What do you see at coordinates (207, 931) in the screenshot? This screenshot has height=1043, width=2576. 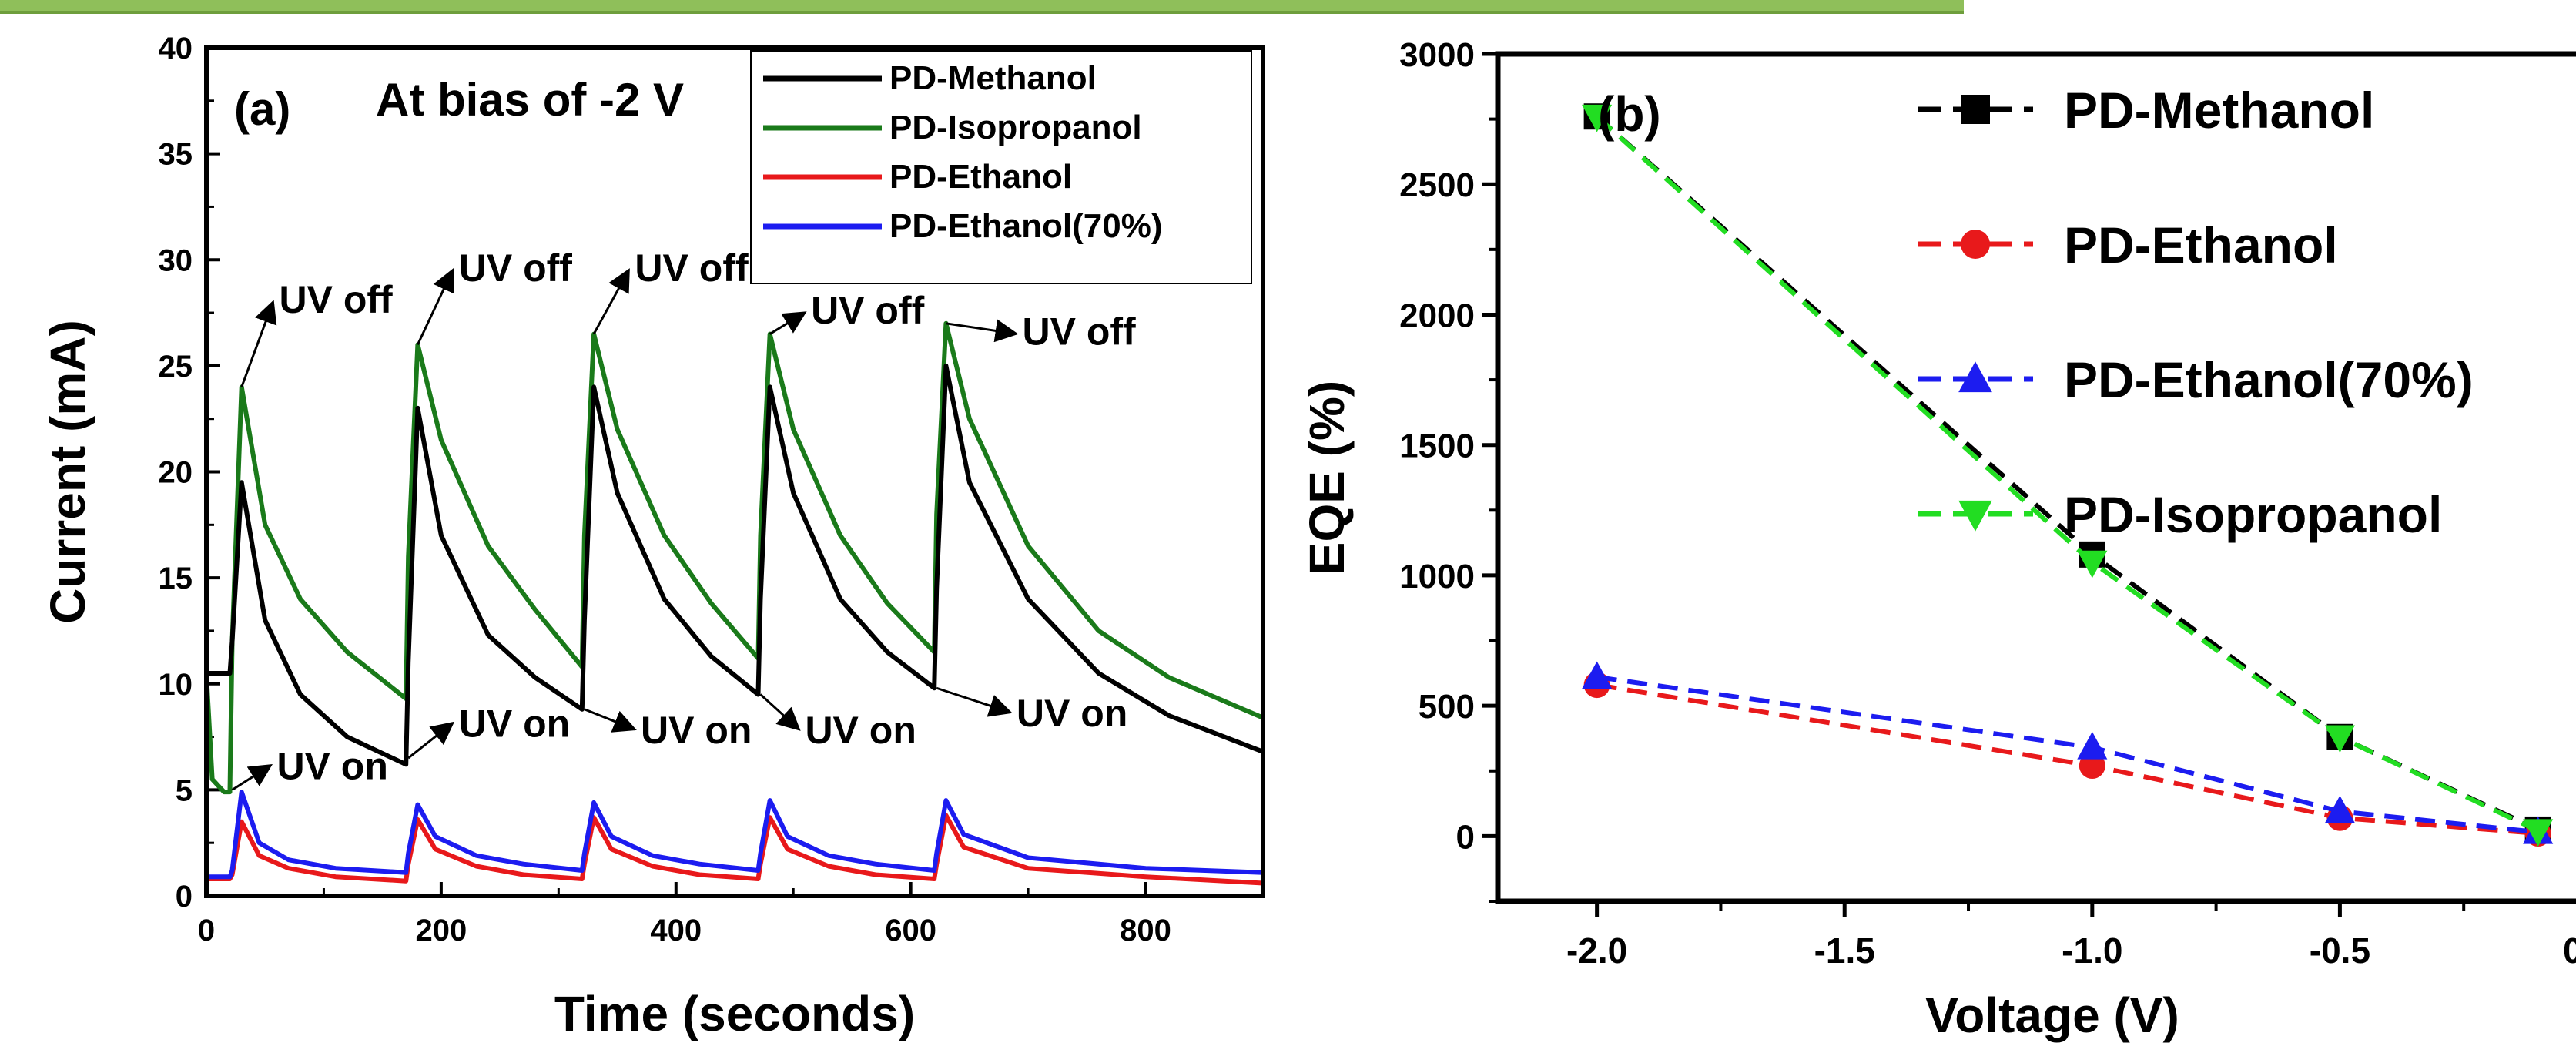 I see `panel-a-x-tick-label: 0` at bounding box center [207, 931].